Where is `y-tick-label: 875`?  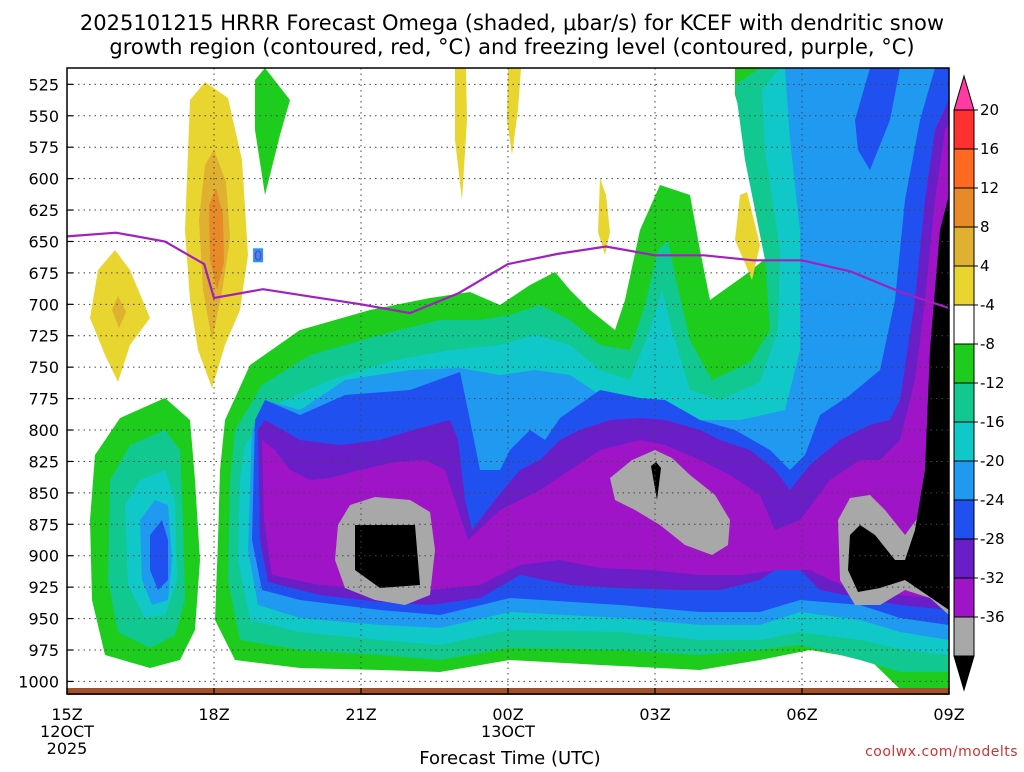 y-tick-label: 875 is located at coordinates (43, 524).